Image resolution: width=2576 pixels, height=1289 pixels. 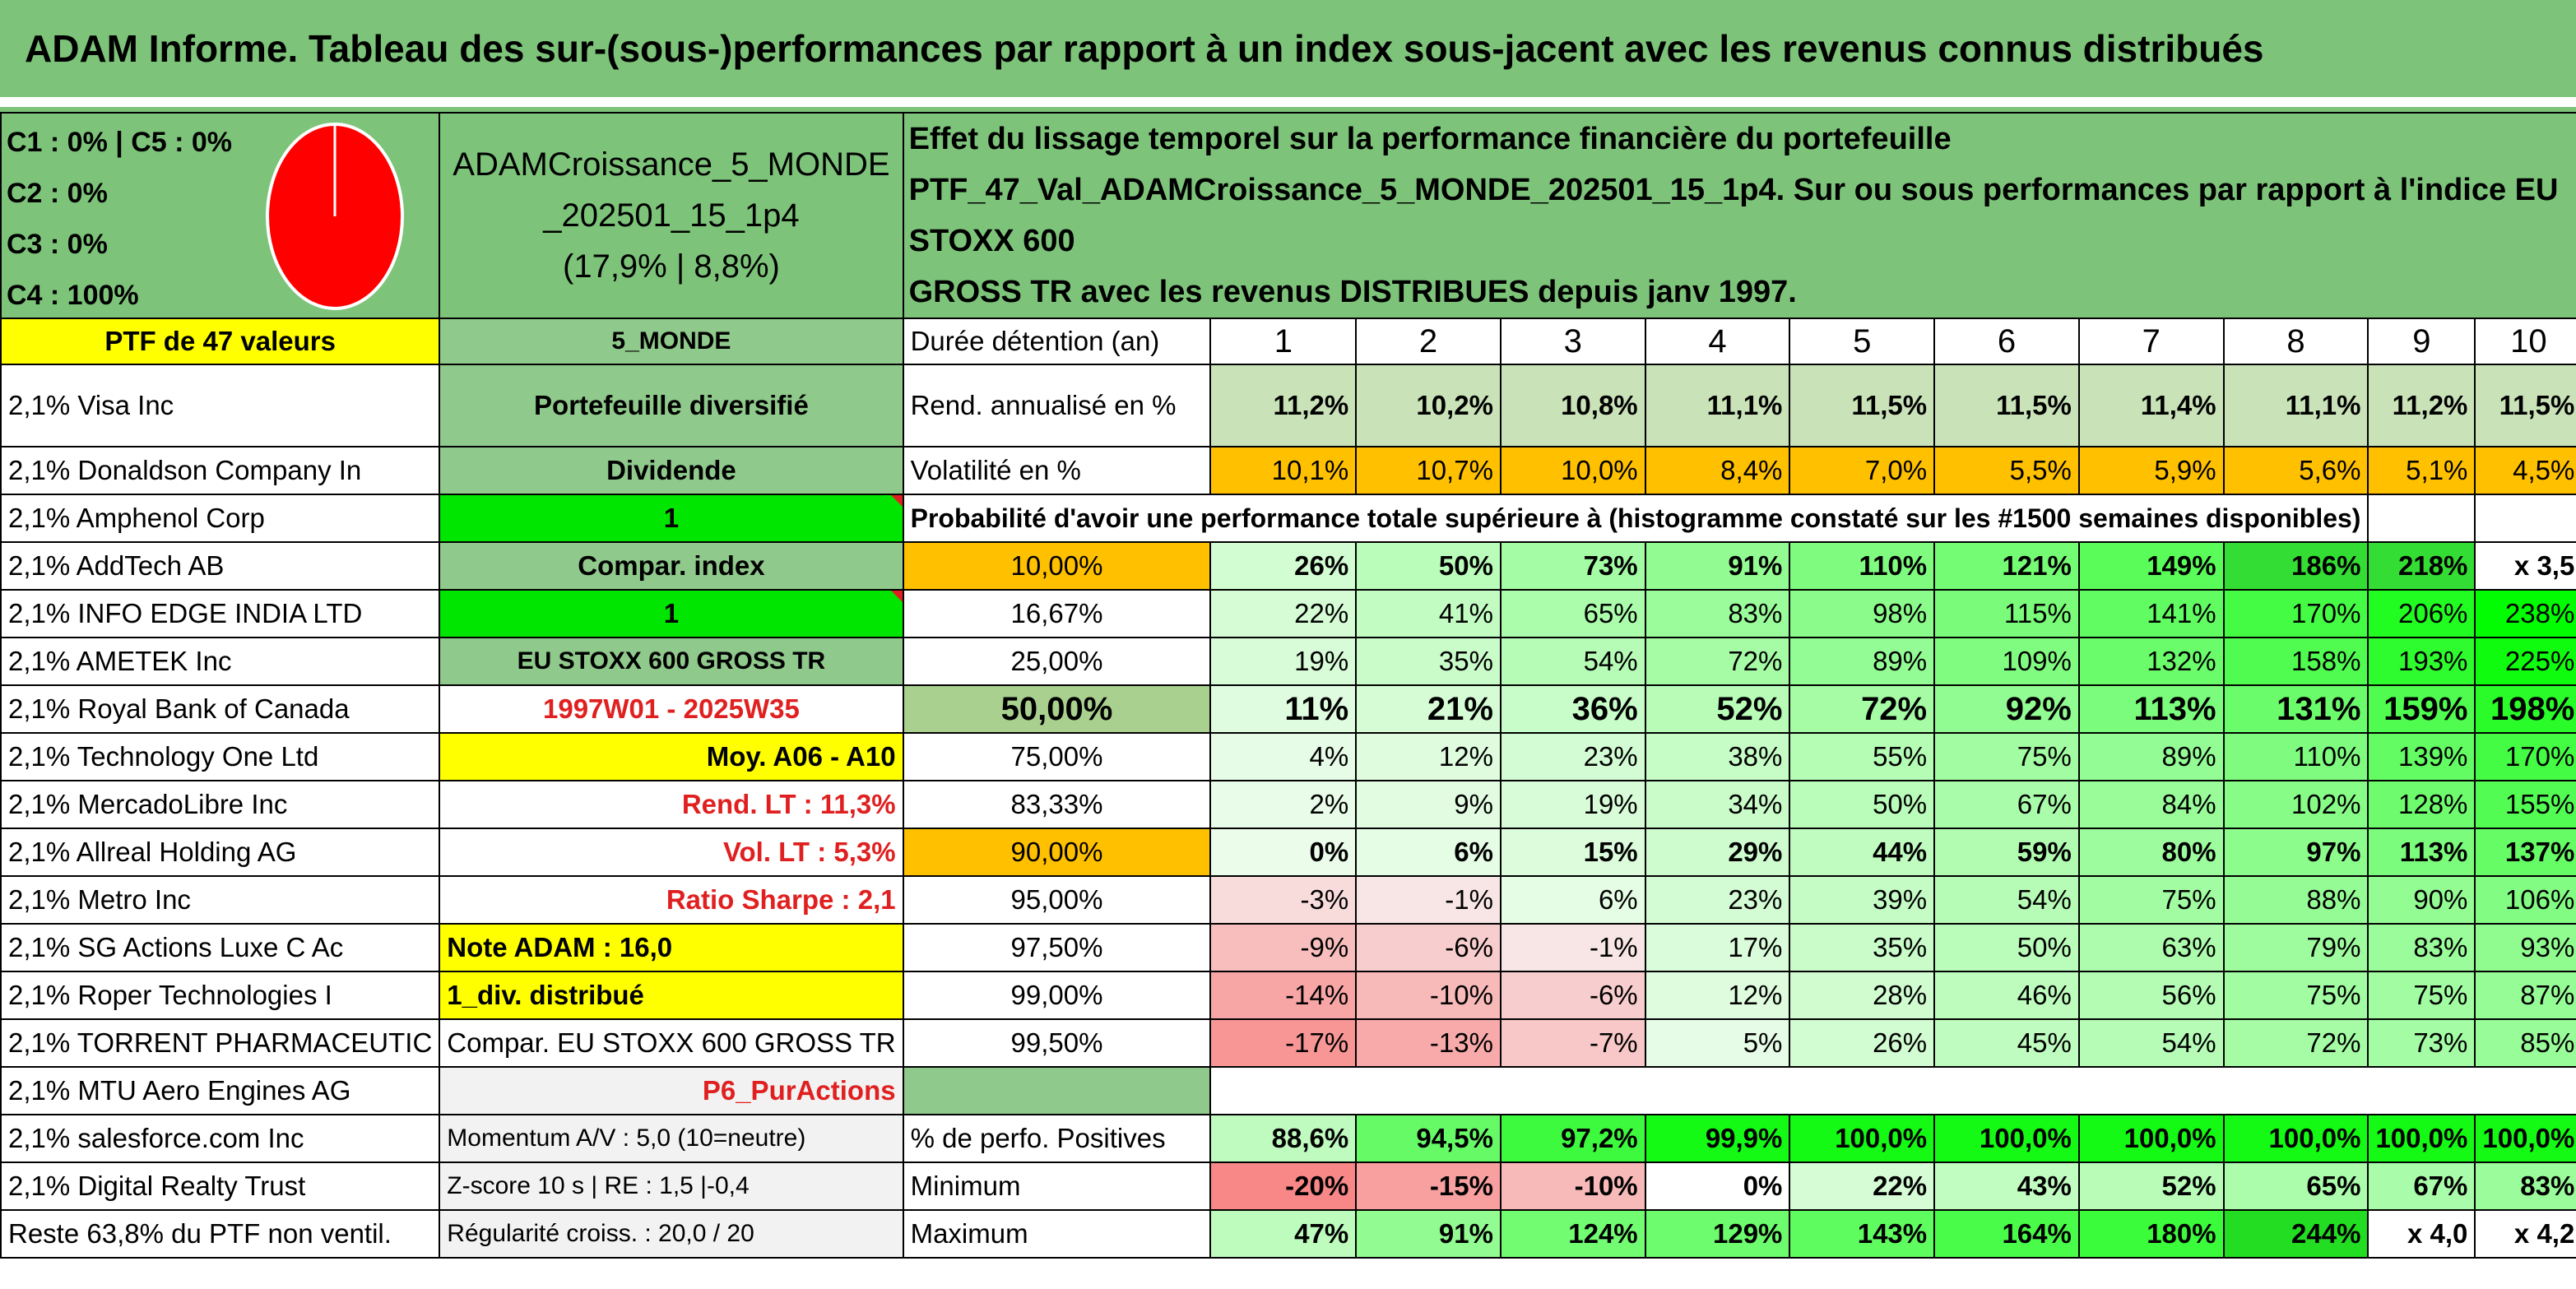 I want to click on probability-value: 21%, so click(x=1429, y=709).